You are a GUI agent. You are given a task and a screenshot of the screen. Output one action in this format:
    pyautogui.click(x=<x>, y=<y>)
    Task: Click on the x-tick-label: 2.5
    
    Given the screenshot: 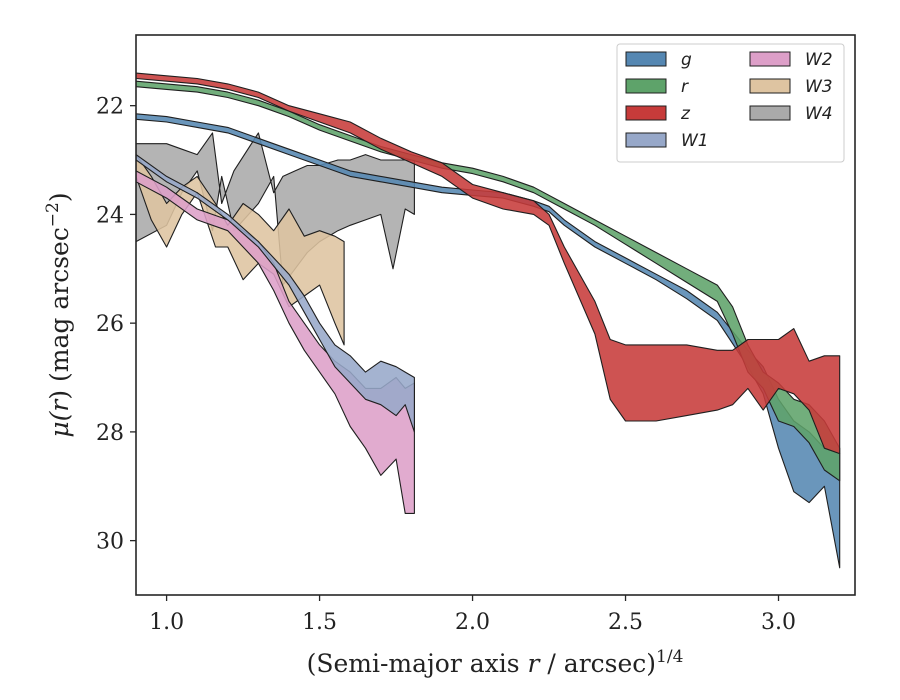 What is the action you would take?
    pyautogui.click(x=625, y=622)
    